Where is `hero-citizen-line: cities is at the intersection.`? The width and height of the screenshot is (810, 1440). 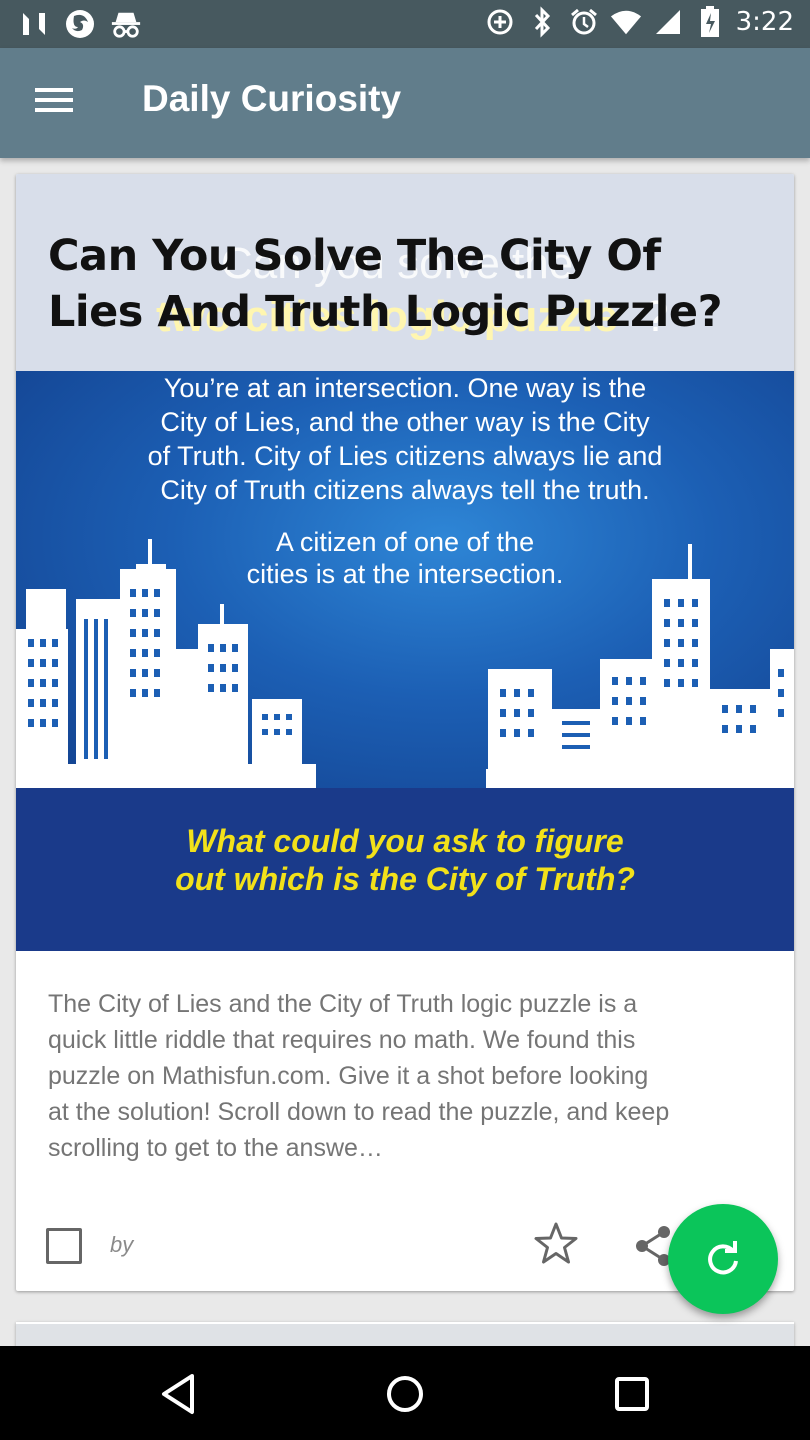 hero-citizen-line: cities is at the intersection. is located at coordinates (405, 574).